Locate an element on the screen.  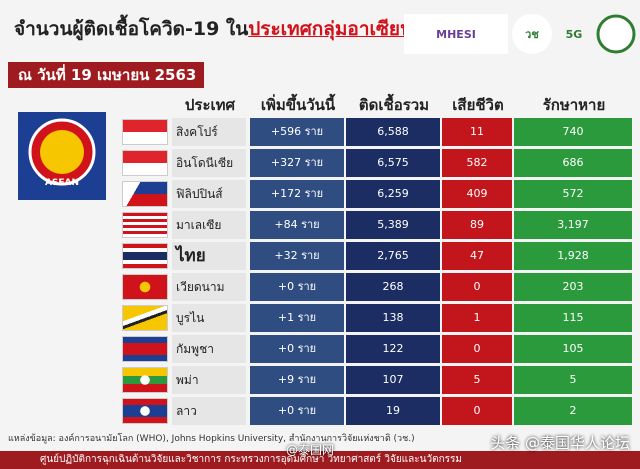
title-highlight: ประเทศกลุ่มอาเซียน is located at coordinates (331, 29).